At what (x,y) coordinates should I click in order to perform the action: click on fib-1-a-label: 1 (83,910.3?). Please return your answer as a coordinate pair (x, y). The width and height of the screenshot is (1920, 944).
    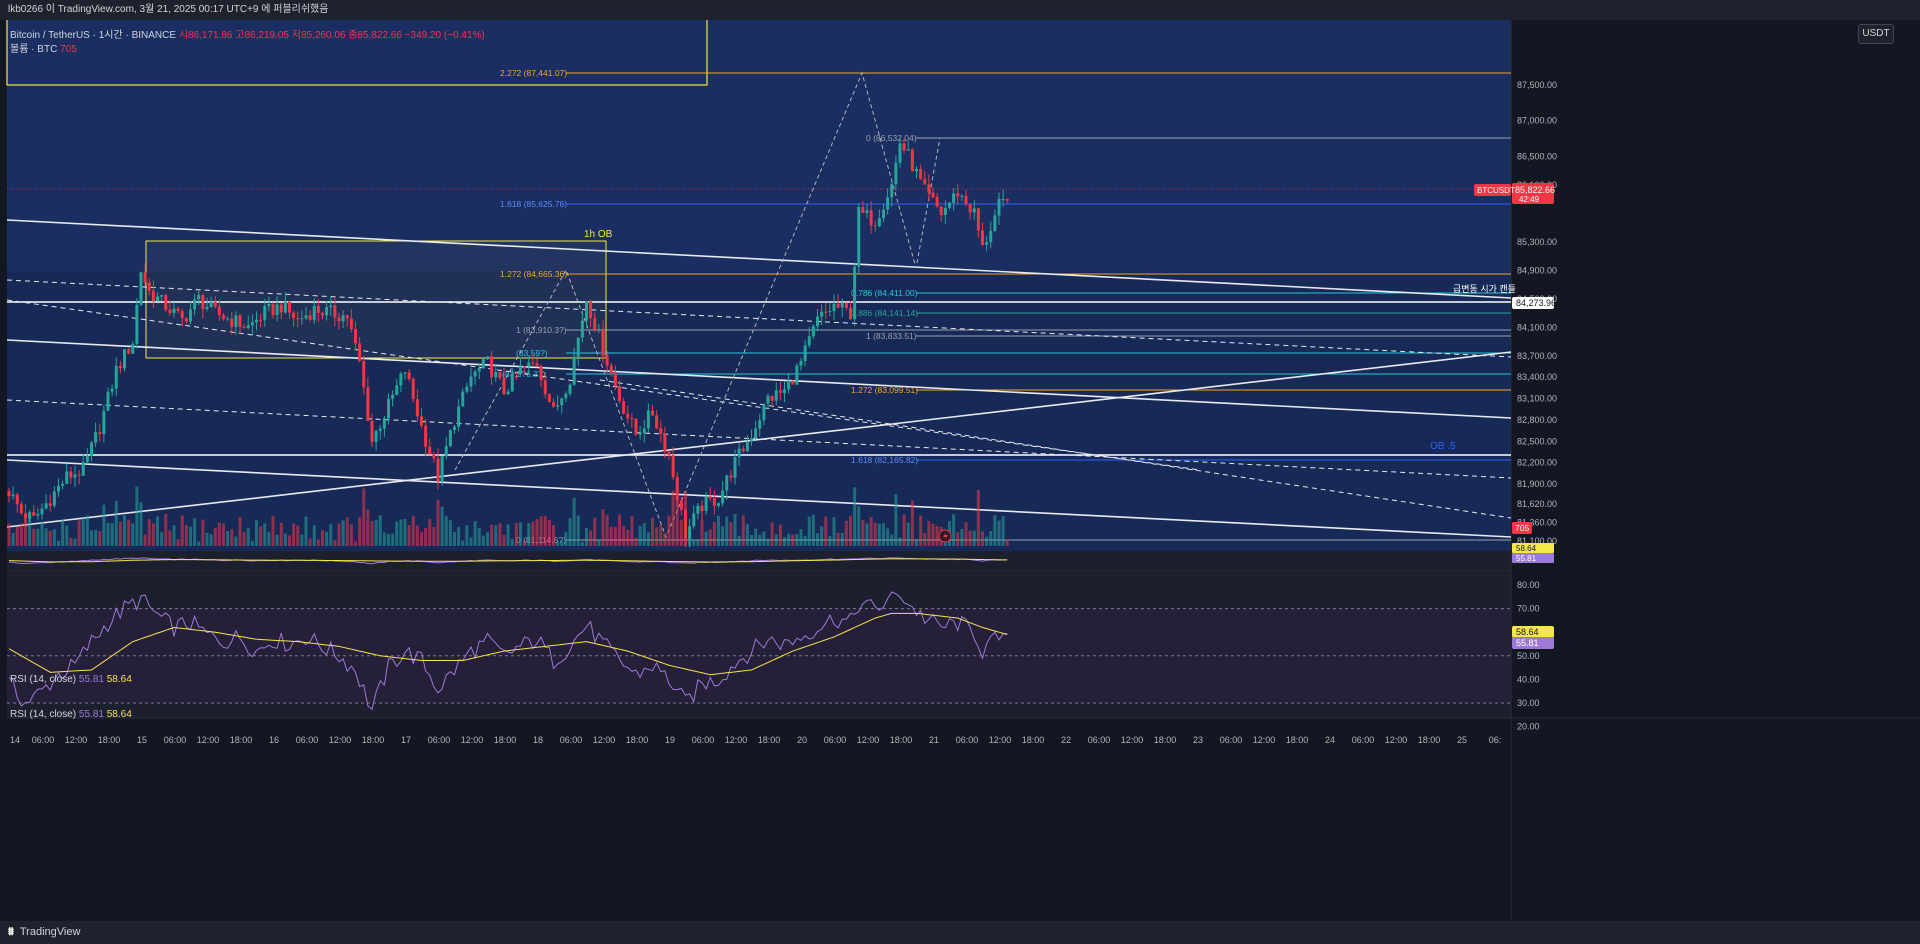
    Looking at the image, I should click on (541, 330).